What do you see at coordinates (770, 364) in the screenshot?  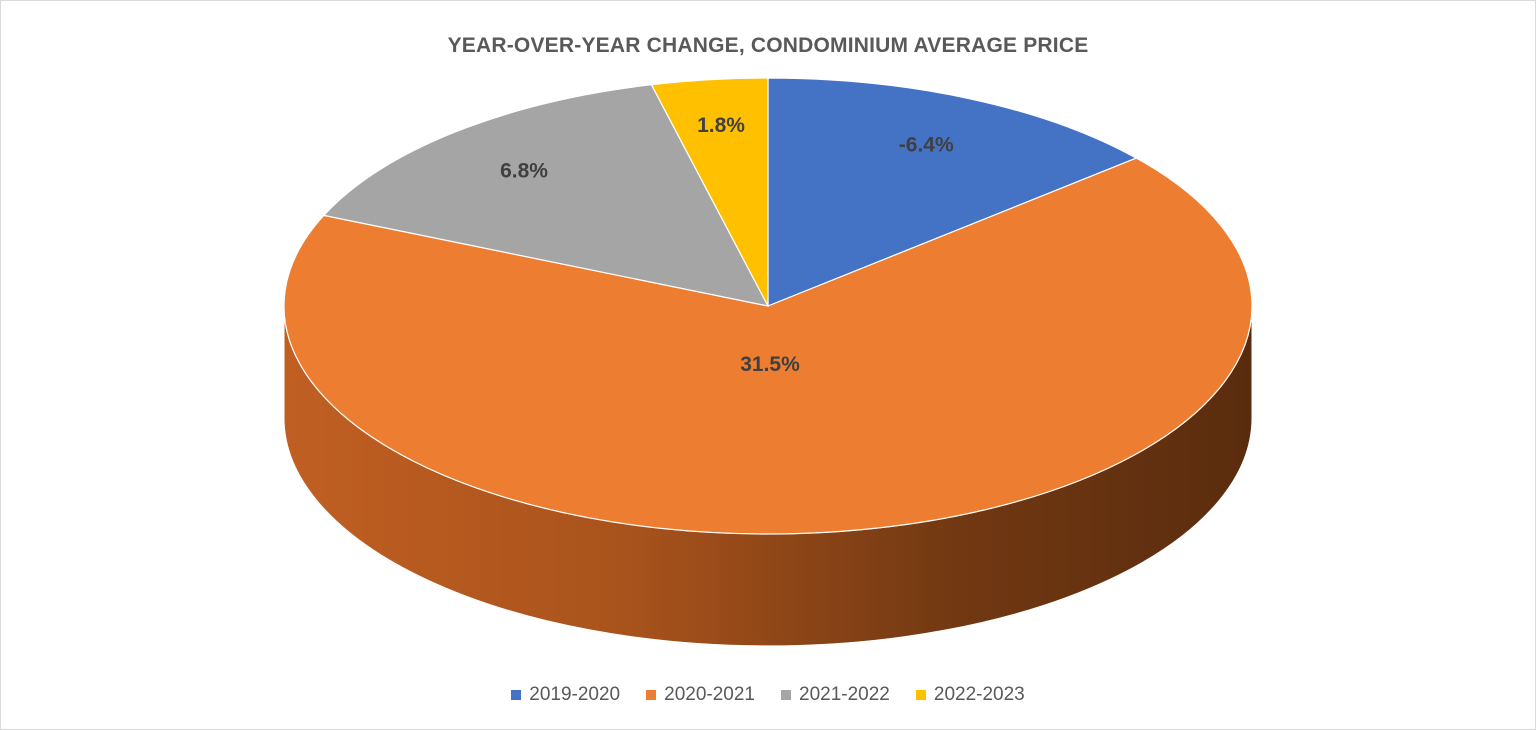 I see `data-label-2020-2021: 31.5%` at bounding box center [770, 364].